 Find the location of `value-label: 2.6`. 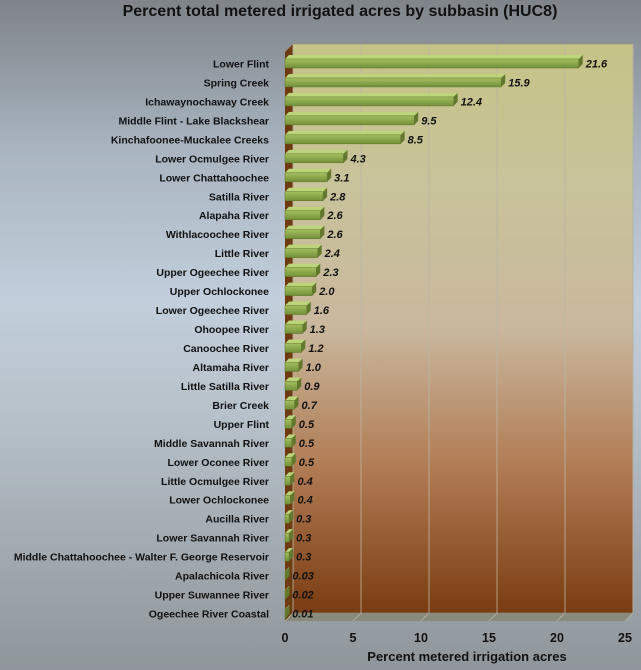

value-label: 2.6 is located at coordinates (334, 235).